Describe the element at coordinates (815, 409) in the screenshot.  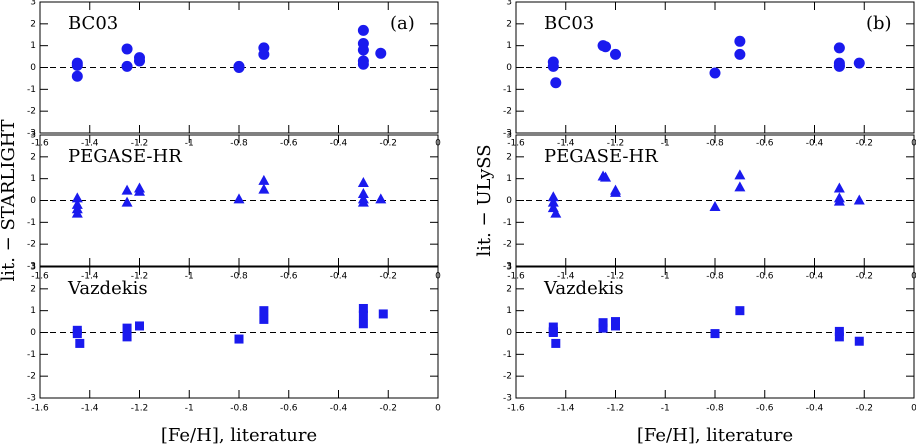
I see `x-tick-label: -0.4` at that location.